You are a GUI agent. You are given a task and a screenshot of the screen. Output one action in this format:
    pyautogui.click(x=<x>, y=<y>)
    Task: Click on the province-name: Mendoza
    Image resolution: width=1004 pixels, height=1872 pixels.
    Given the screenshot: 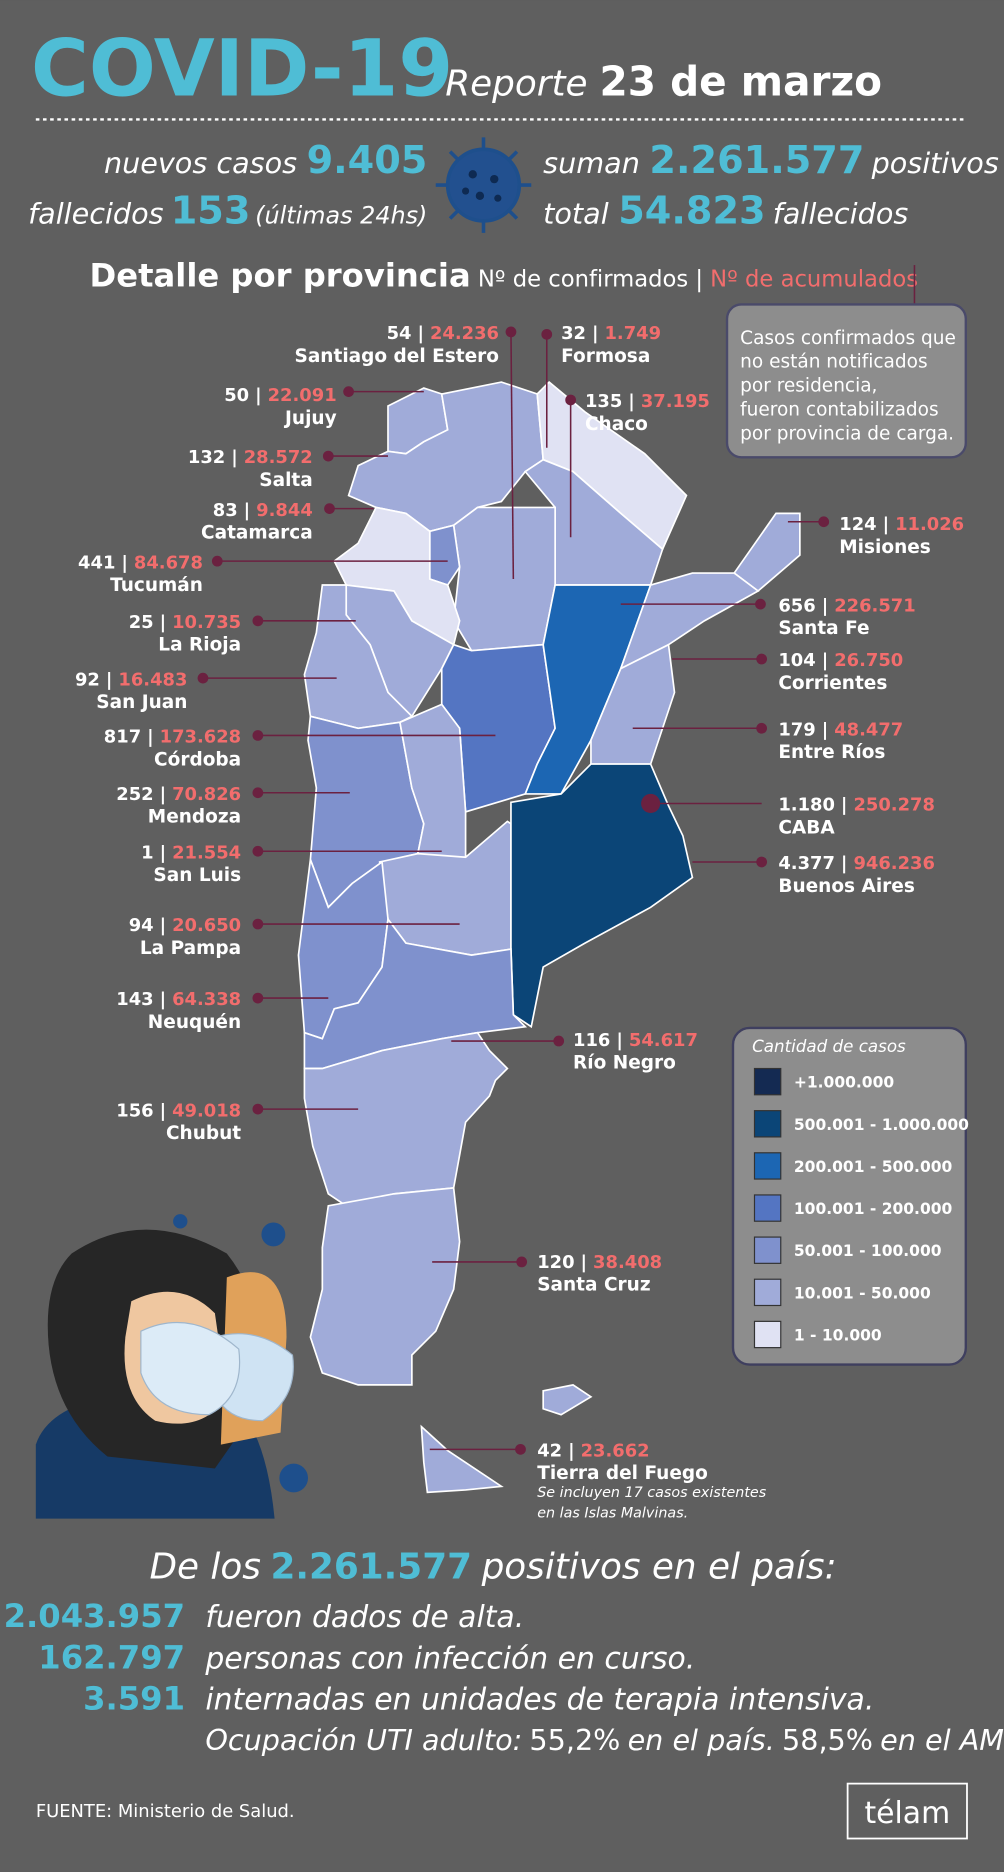 What is the action you would take?
    pyautogui.click(x=194, y=817)
    